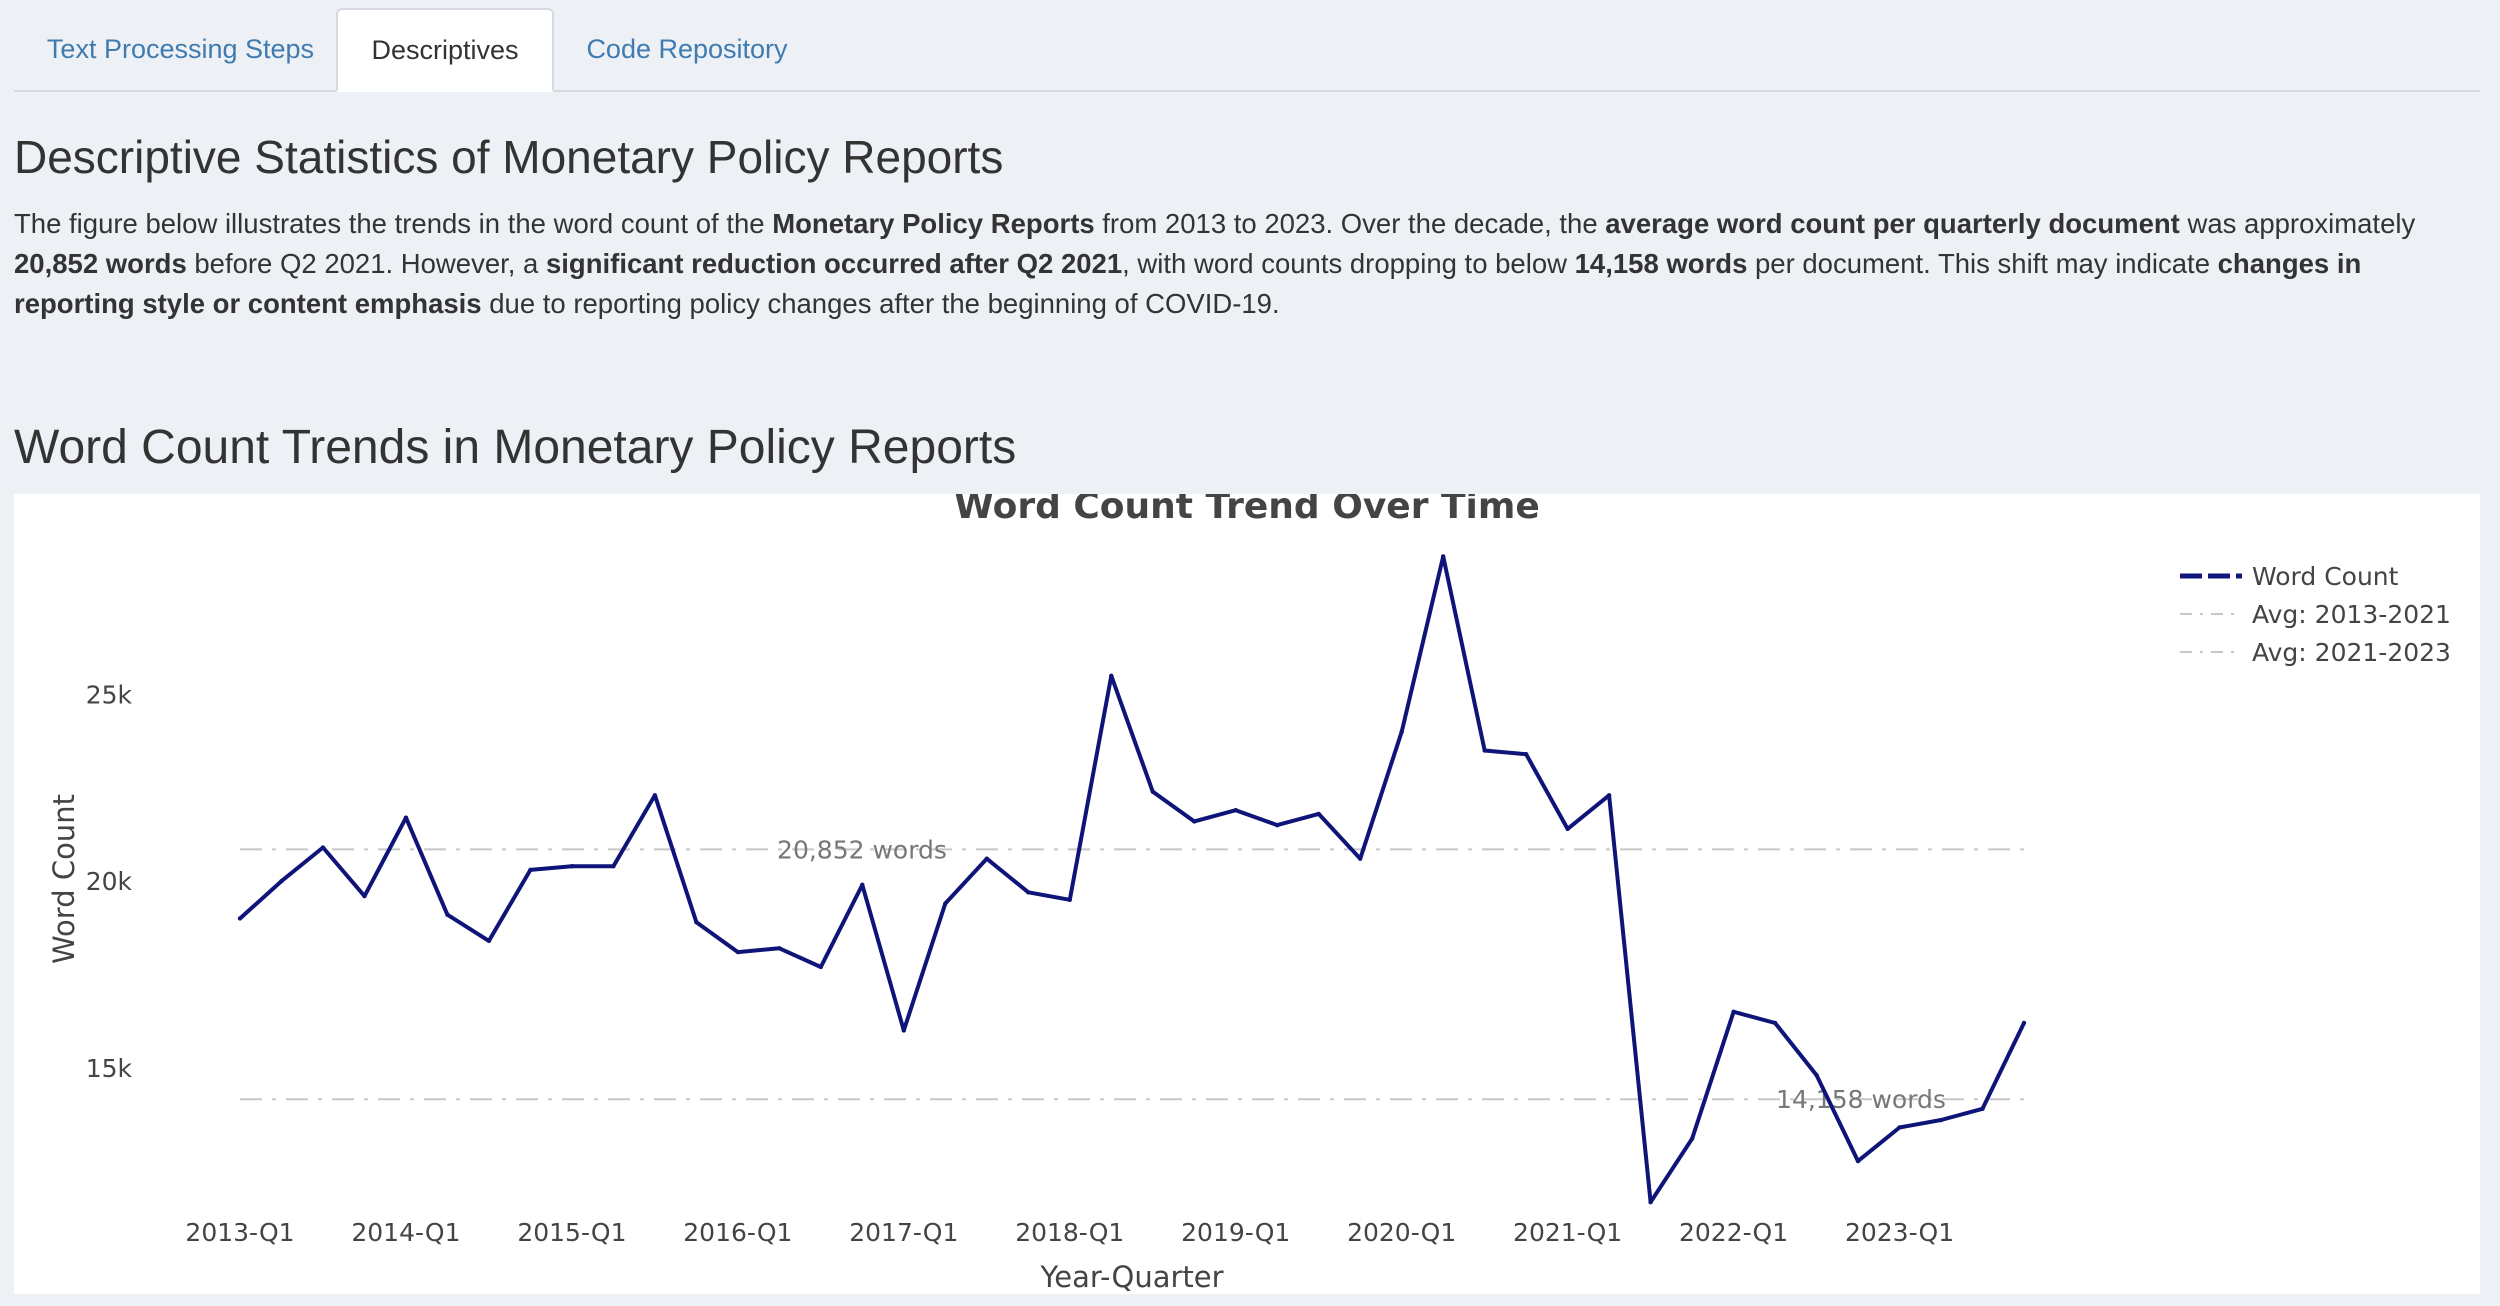  Describe the element at coordinates (1250, 1300) in the screenshot. I see `page-bottom` at that location.